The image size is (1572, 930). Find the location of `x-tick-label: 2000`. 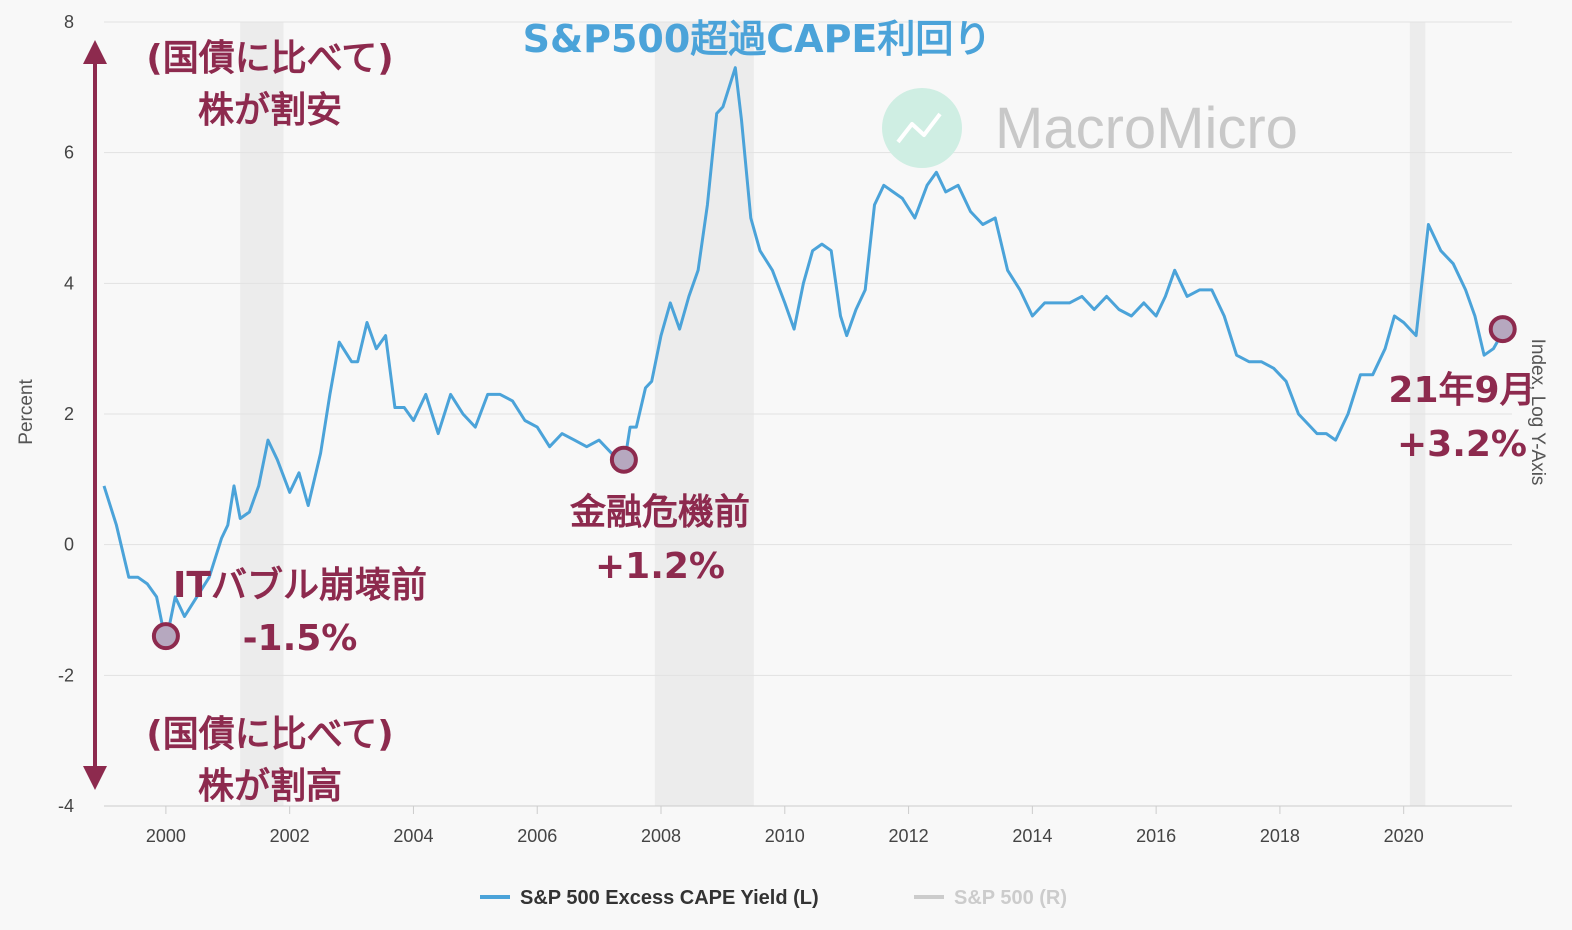

x-tick-label: 2000 is located at coordinates (166, 836).